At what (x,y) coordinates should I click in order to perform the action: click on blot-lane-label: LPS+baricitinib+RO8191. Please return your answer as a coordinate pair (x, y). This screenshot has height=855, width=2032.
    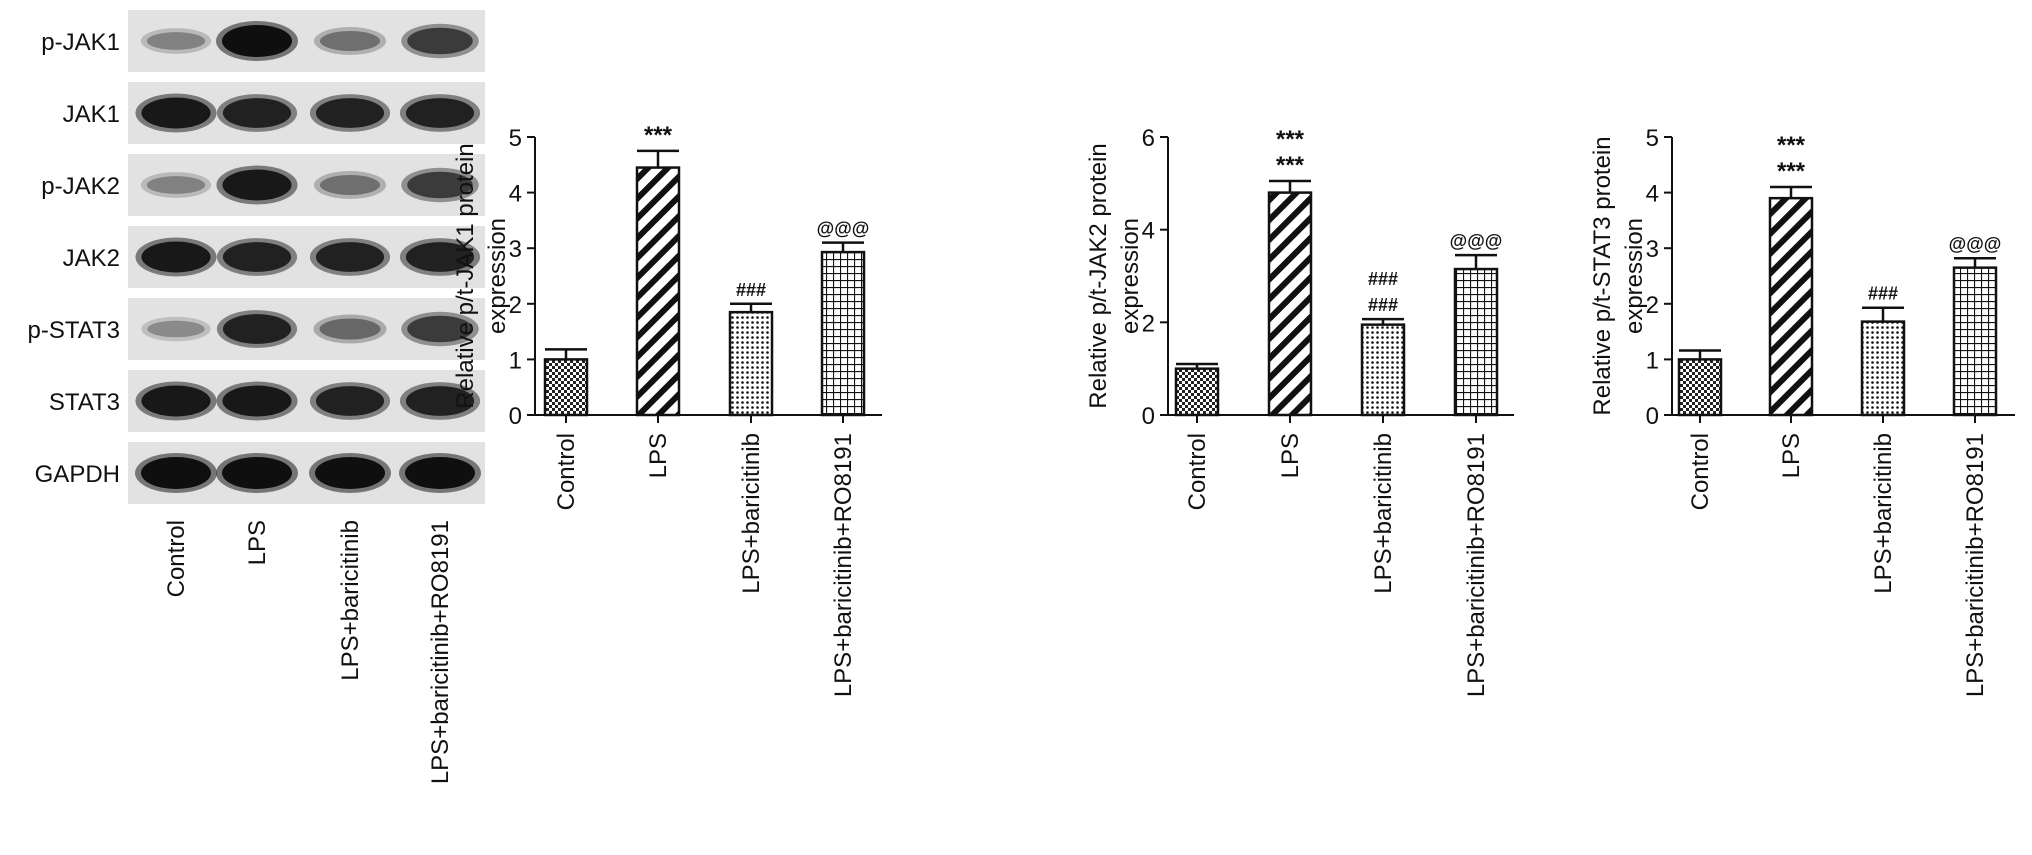
    Looking at the image, I should click on (440, 652).